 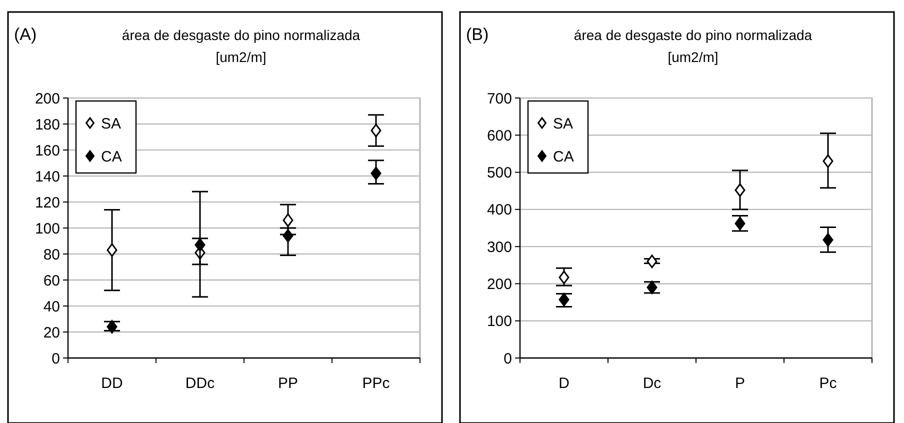 What do you see at coordinates (288, 383) in the screenshot?
I see `x-tick-label: PP` at bounding box center [288, 383].